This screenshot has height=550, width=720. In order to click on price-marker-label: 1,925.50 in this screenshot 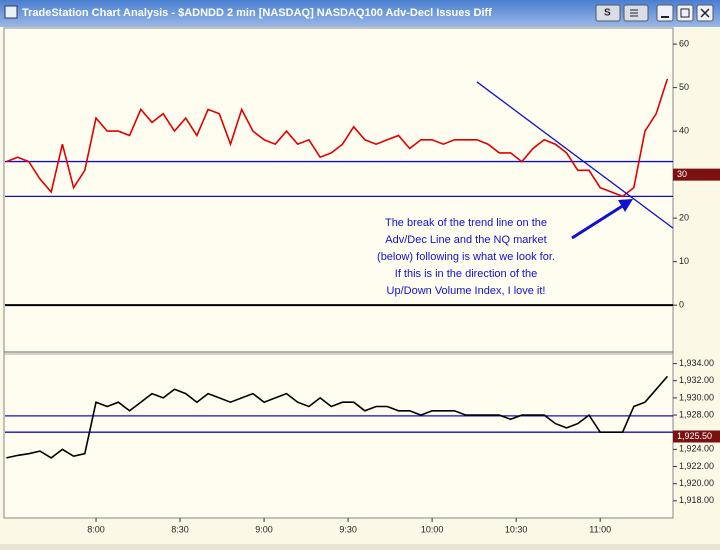, I will do `click(694, 436)`.